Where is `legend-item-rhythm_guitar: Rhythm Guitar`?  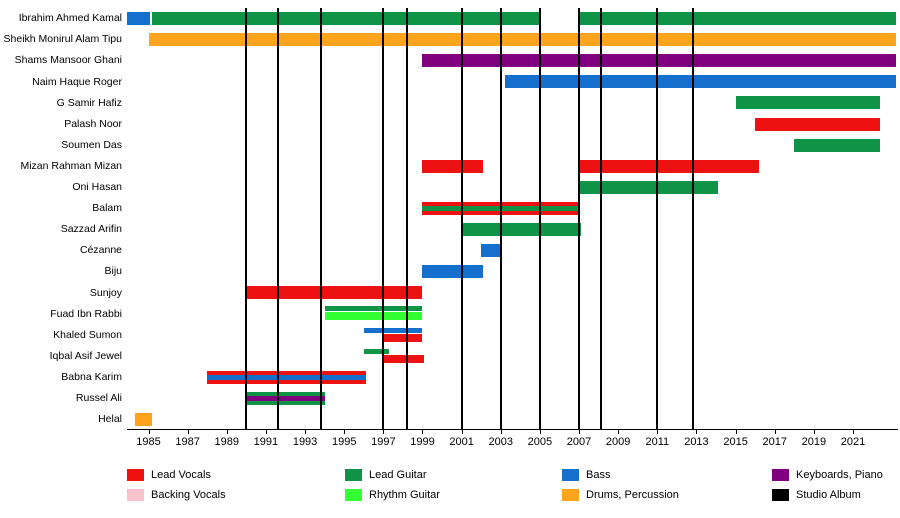
legend-item-rhythm_guitar: Rhythm Guitar is located at coordinates (392, 495).